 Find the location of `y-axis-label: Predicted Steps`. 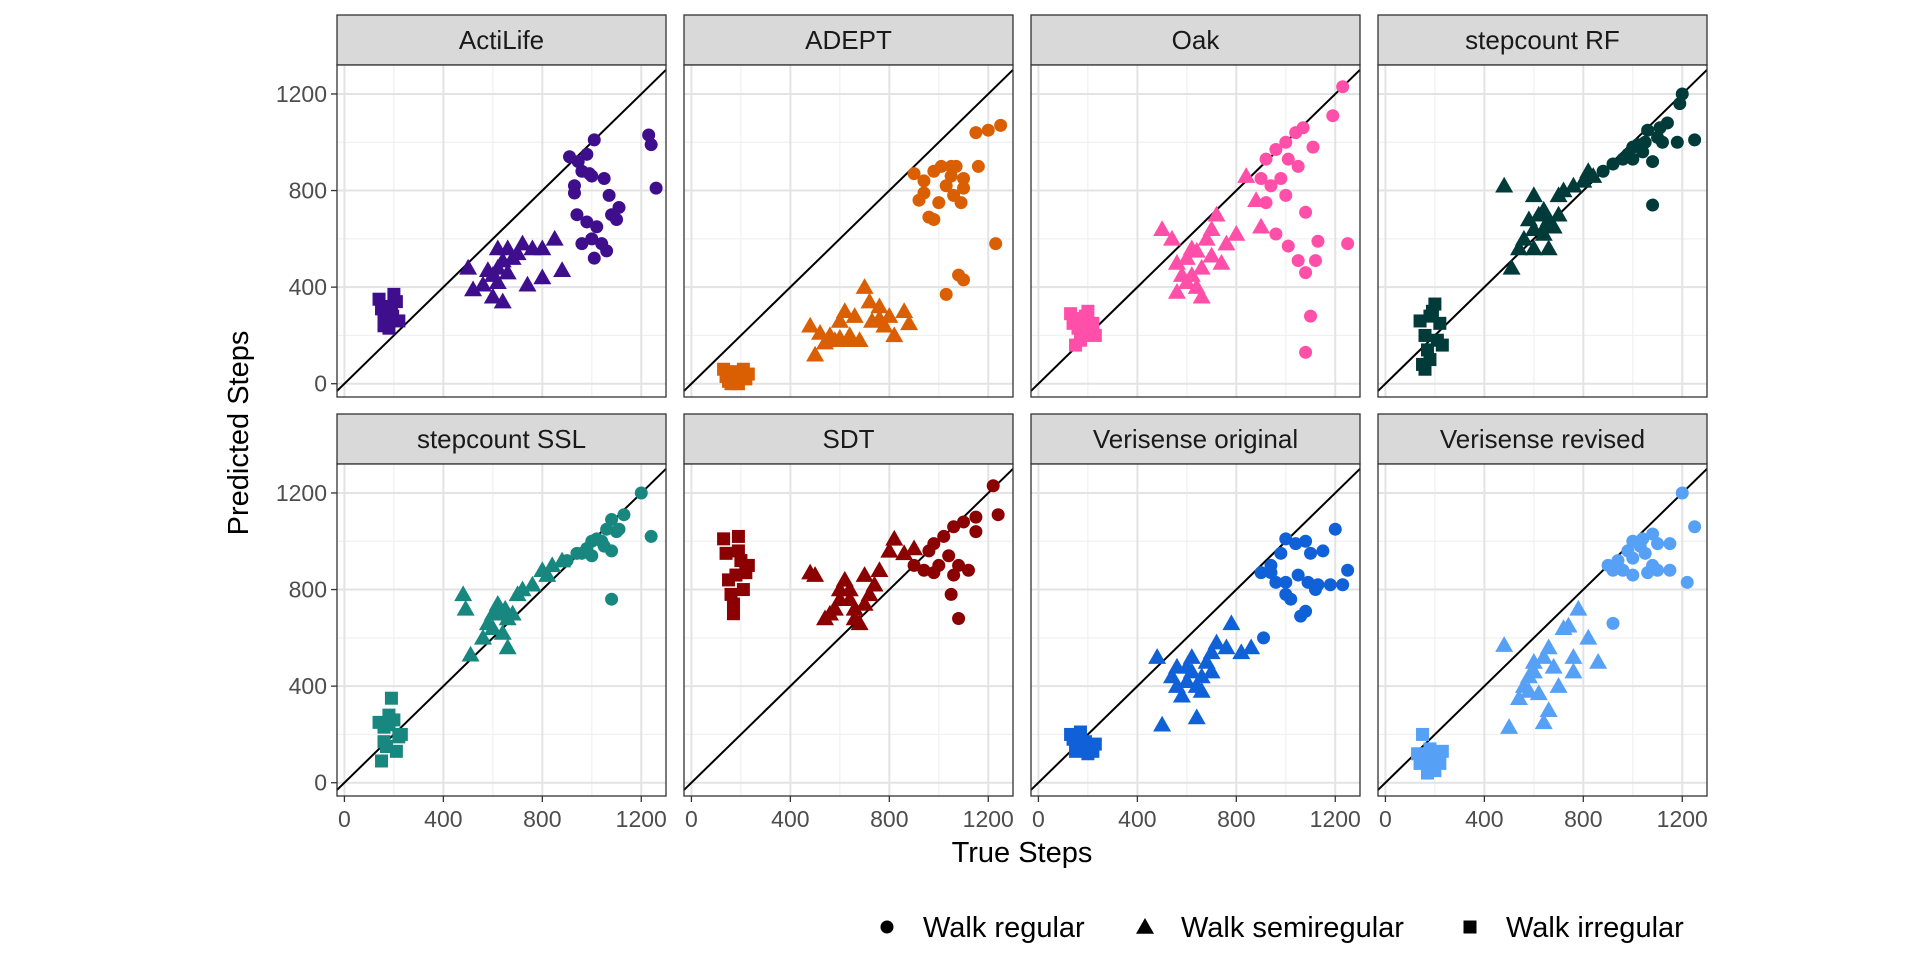

y-axis-label: Predicted Steps is located at coordinates (239, 433).